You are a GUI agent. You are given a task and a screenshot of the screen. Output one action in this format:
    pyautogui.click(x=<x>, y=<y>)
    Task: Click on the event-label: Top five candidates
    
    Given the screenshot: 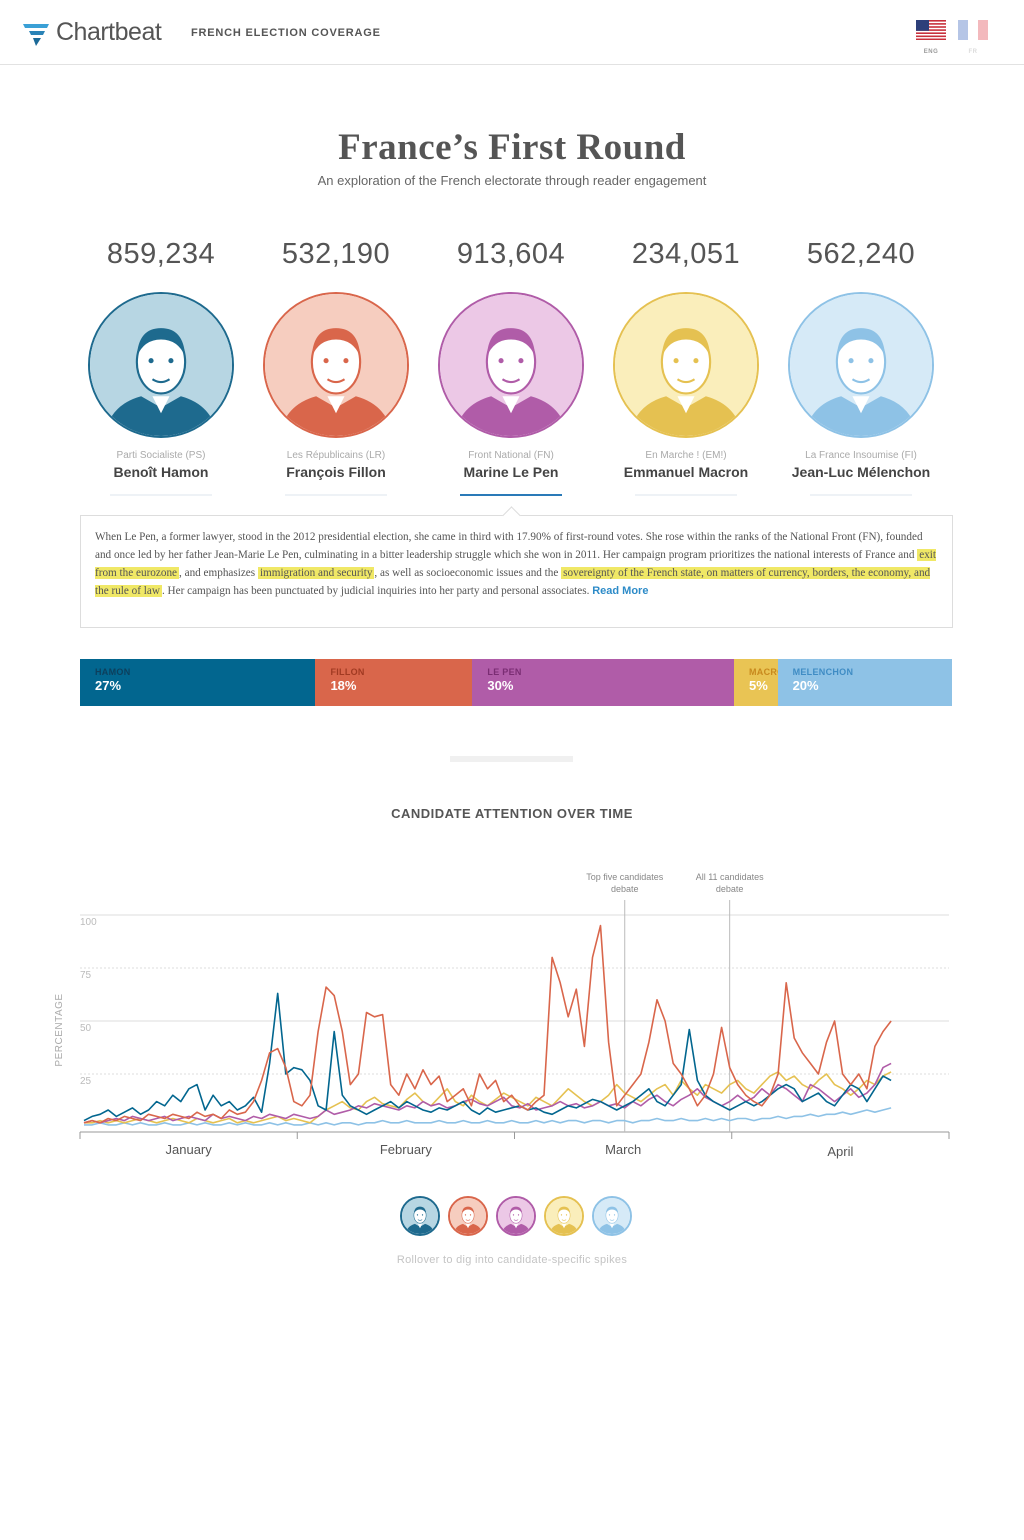 What is the action you would take?
    pyautogui.click(x=625, y=877)
    